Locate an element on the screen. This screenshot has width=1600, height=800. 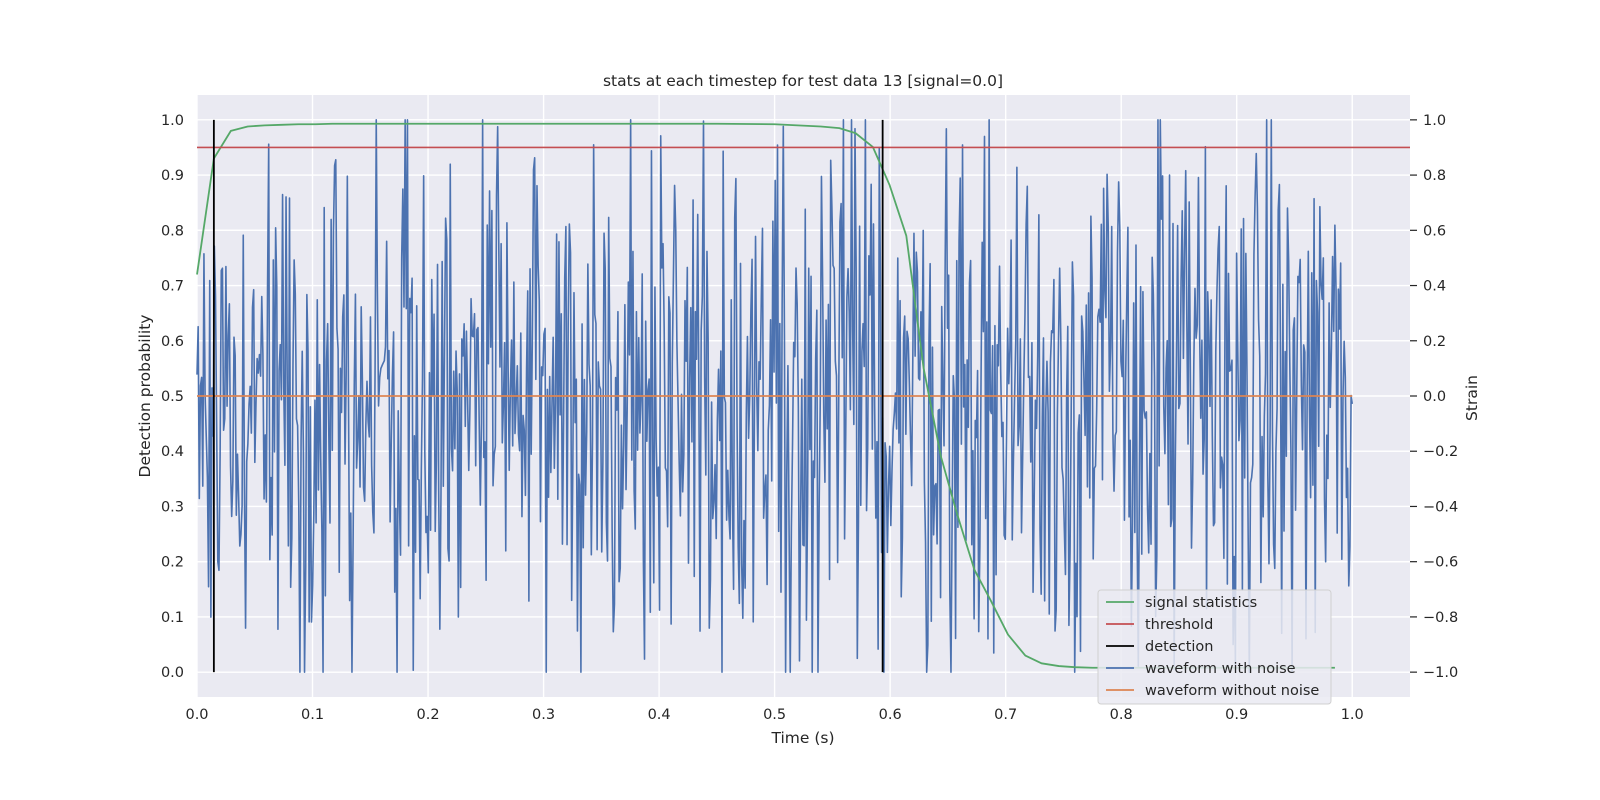
y2-tick-label: 0.4 is located at coordinates (1434, 287).